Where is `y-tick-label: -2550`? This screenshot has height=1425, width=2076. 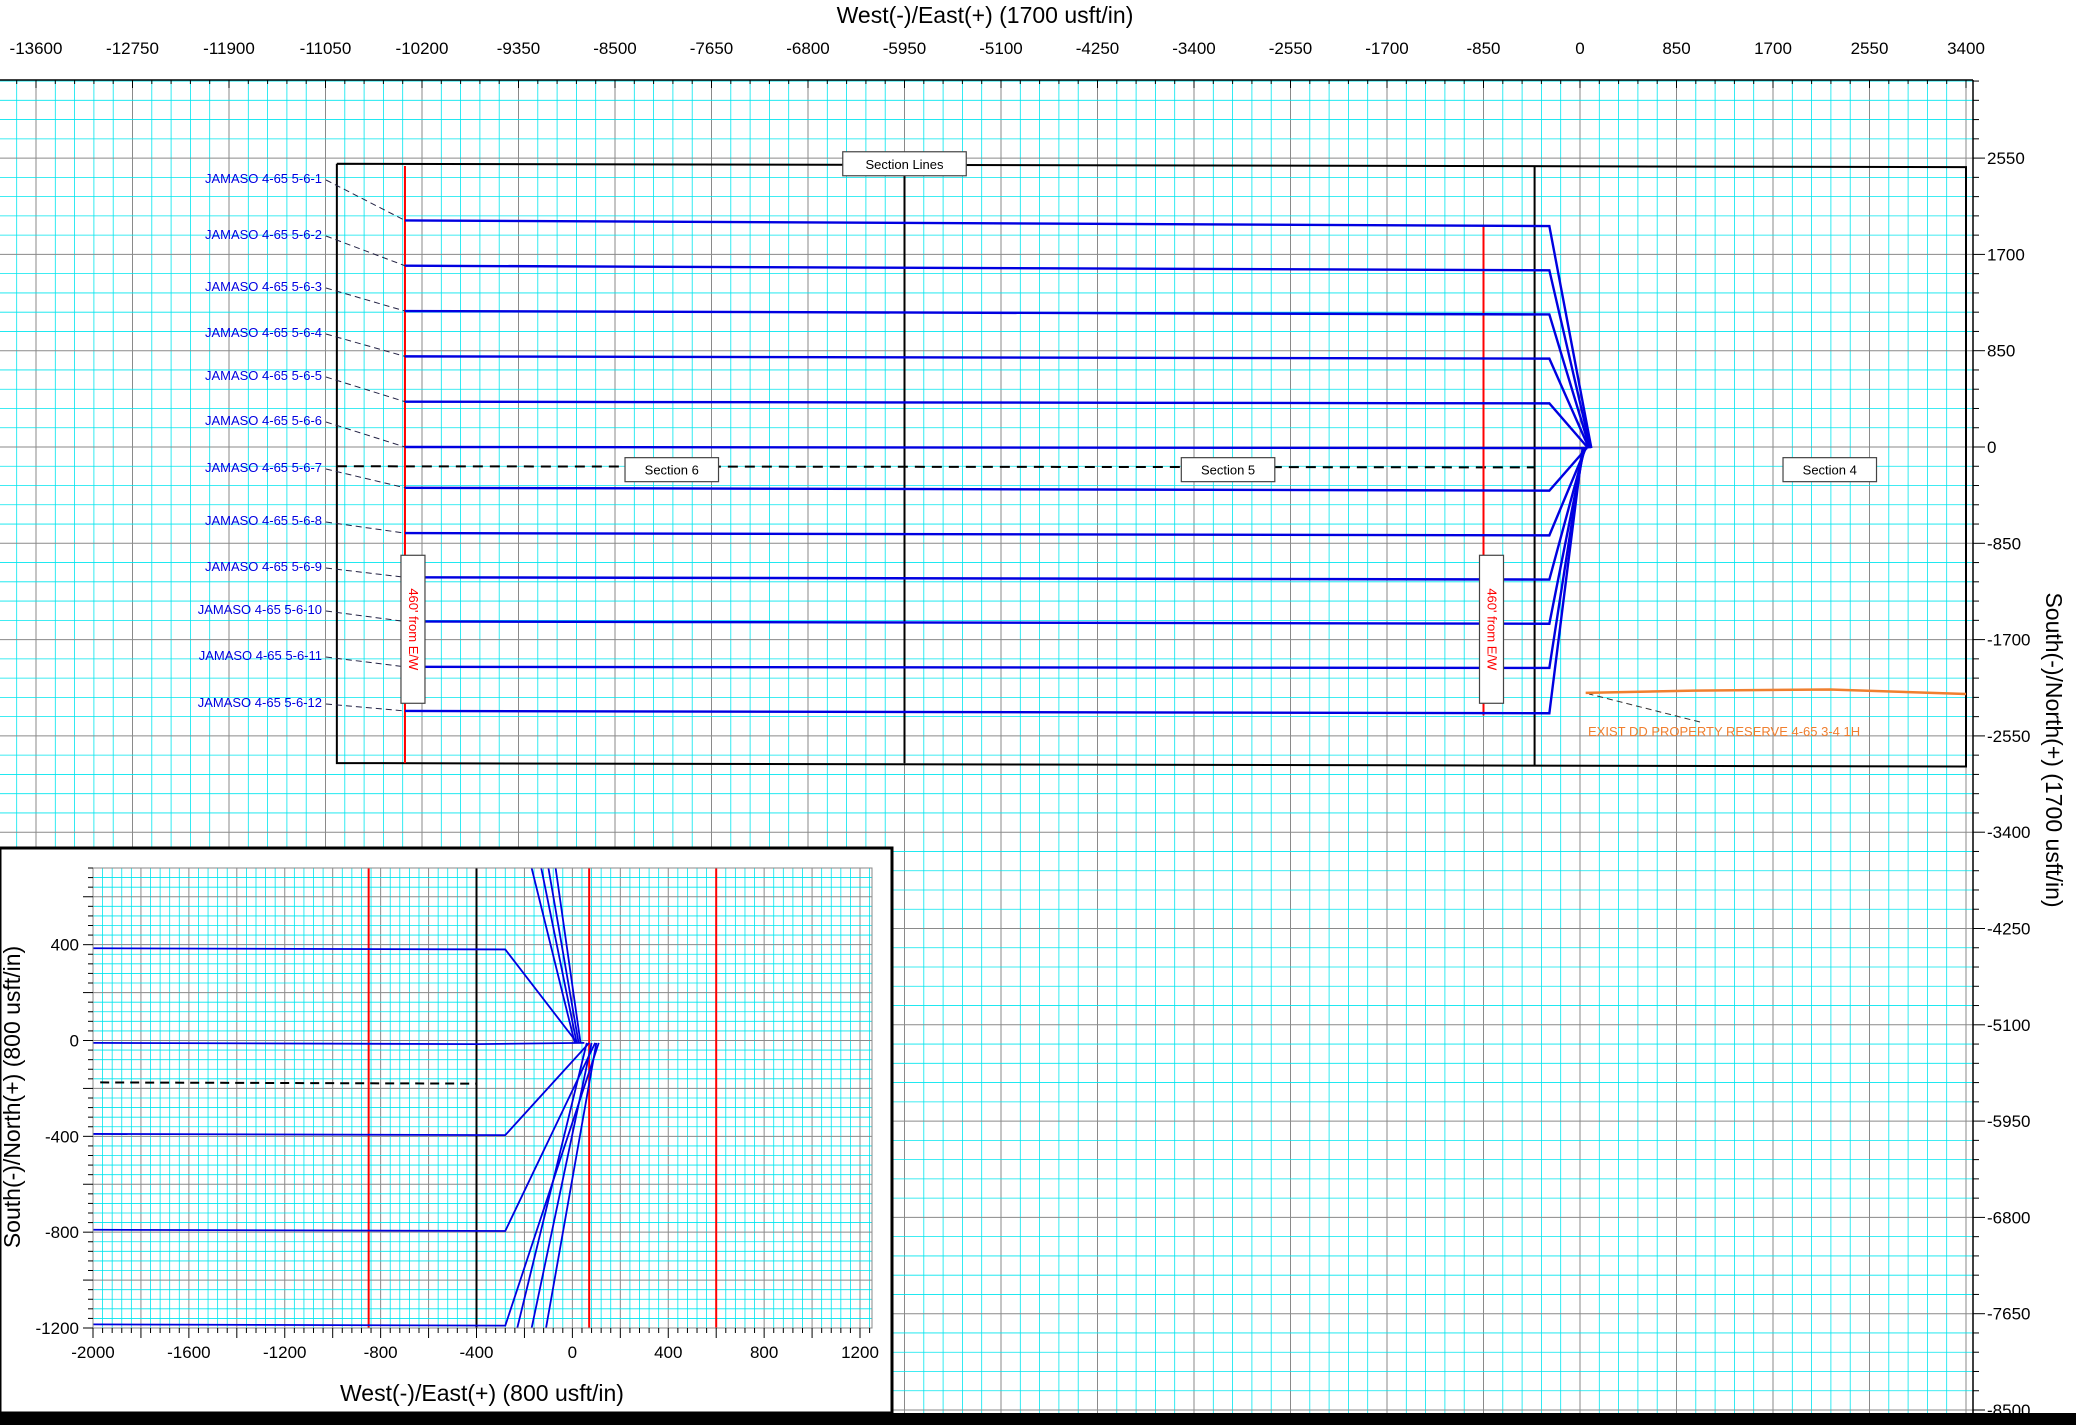
y-tick-label: -2550 is located at coordinates (2008, 736).